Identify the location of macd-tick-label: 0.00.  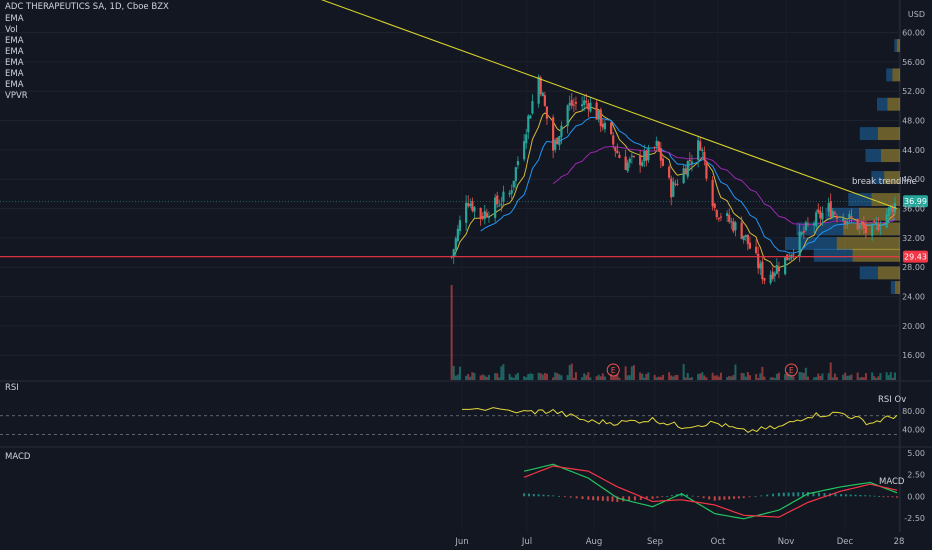
(916, 496).